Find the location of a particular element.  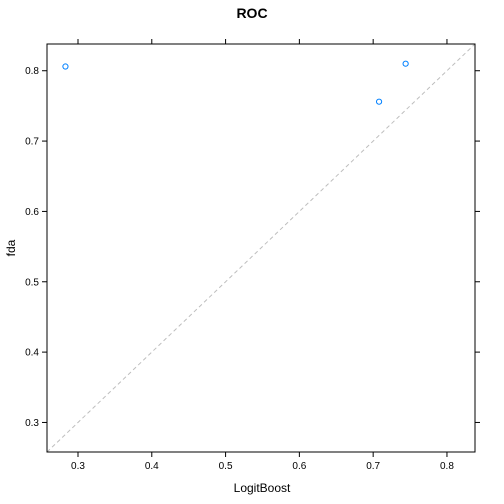

x-tick-label: 0.4 is located at coordinates (152, 466).